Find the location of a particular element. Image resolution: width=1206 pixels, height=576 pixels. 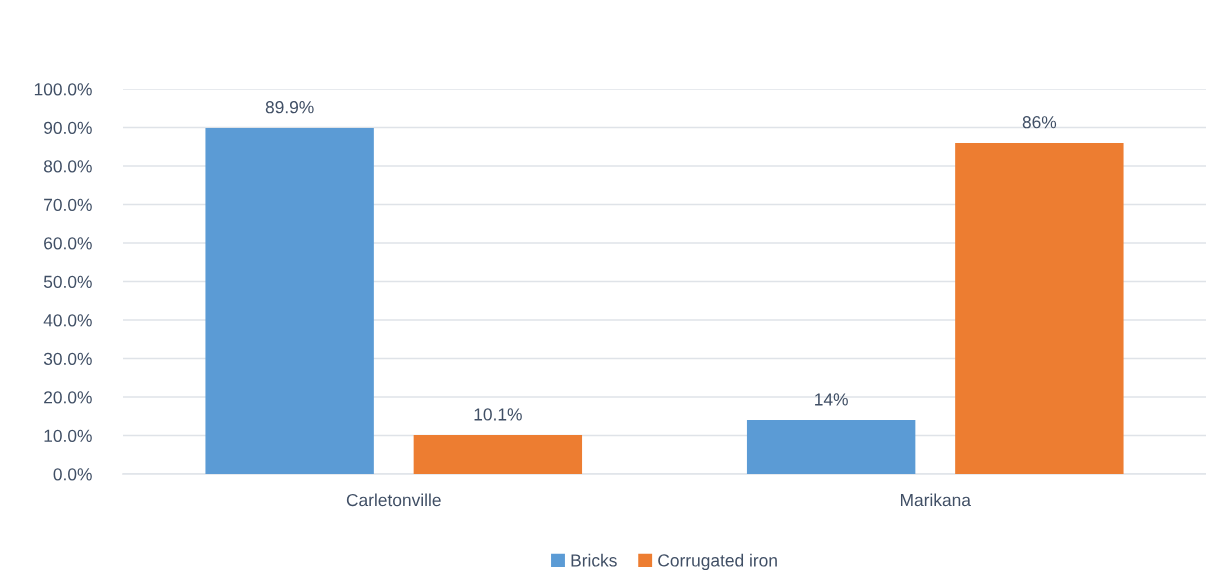

y-tick-label: 30.0% is located at coordinates (67, 358).